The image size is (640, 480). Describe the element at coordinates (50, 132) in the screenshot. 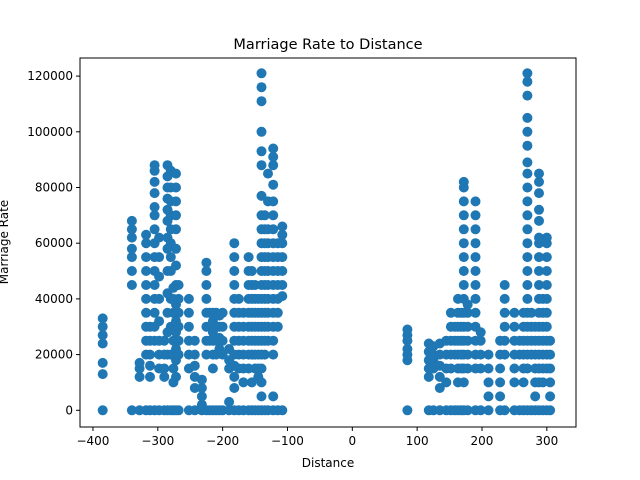

I see `y-tick-label: 100000` at that location.